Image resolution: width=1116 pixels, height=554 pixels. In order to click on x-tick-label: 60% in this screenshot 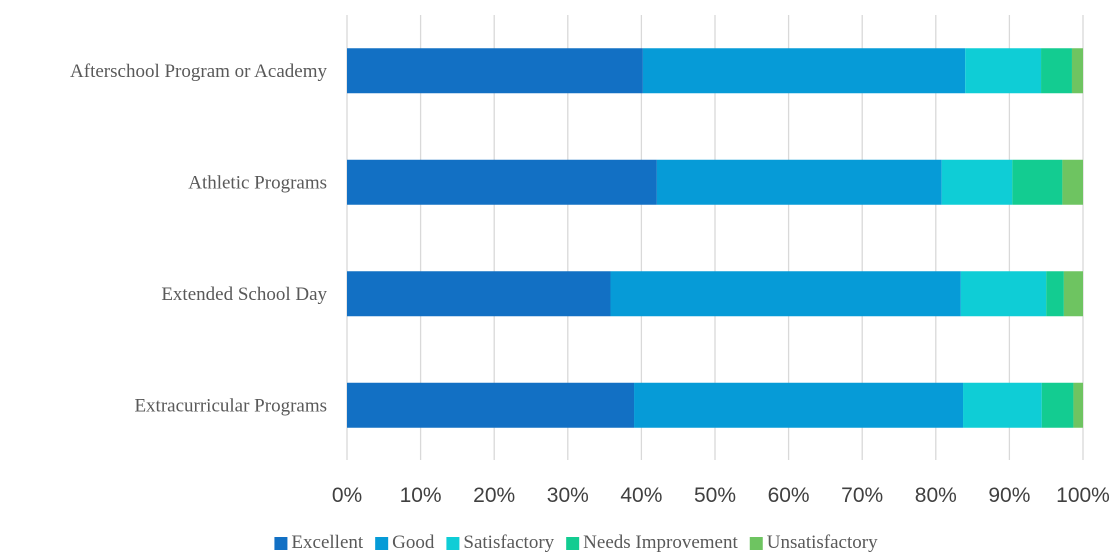, I will do `click(789, 495)`.